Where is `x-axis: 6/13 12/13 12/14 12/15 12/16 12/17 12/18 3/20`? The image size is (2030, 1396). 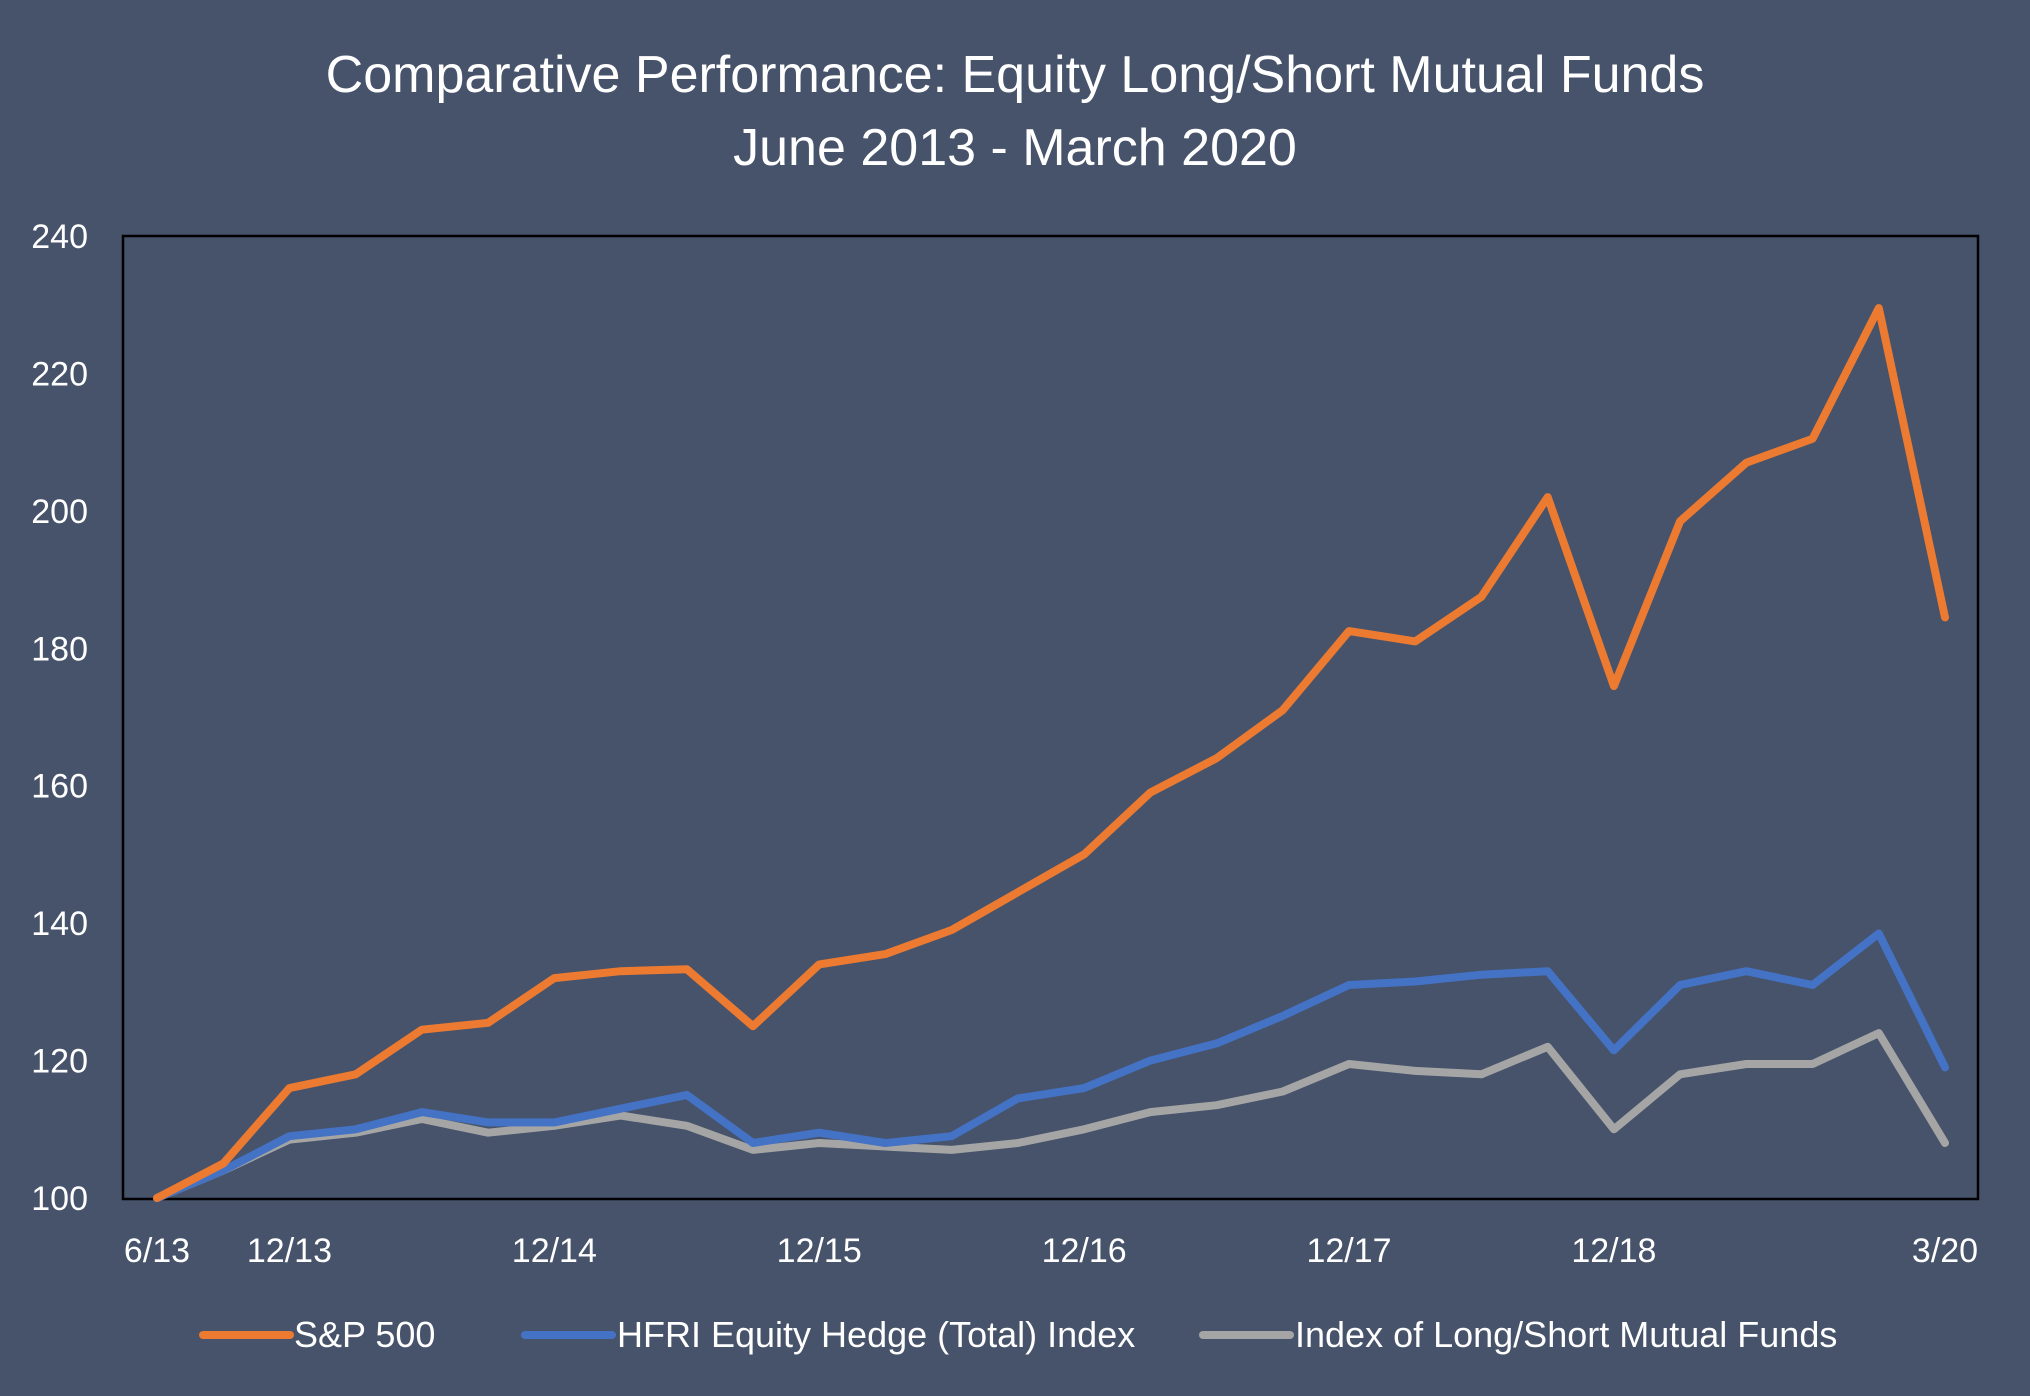 x-axis: 6/13 12/13 12/14 12/15 12/16 12/17 12/18 3/20 is located at coordinates (1051, 1251).